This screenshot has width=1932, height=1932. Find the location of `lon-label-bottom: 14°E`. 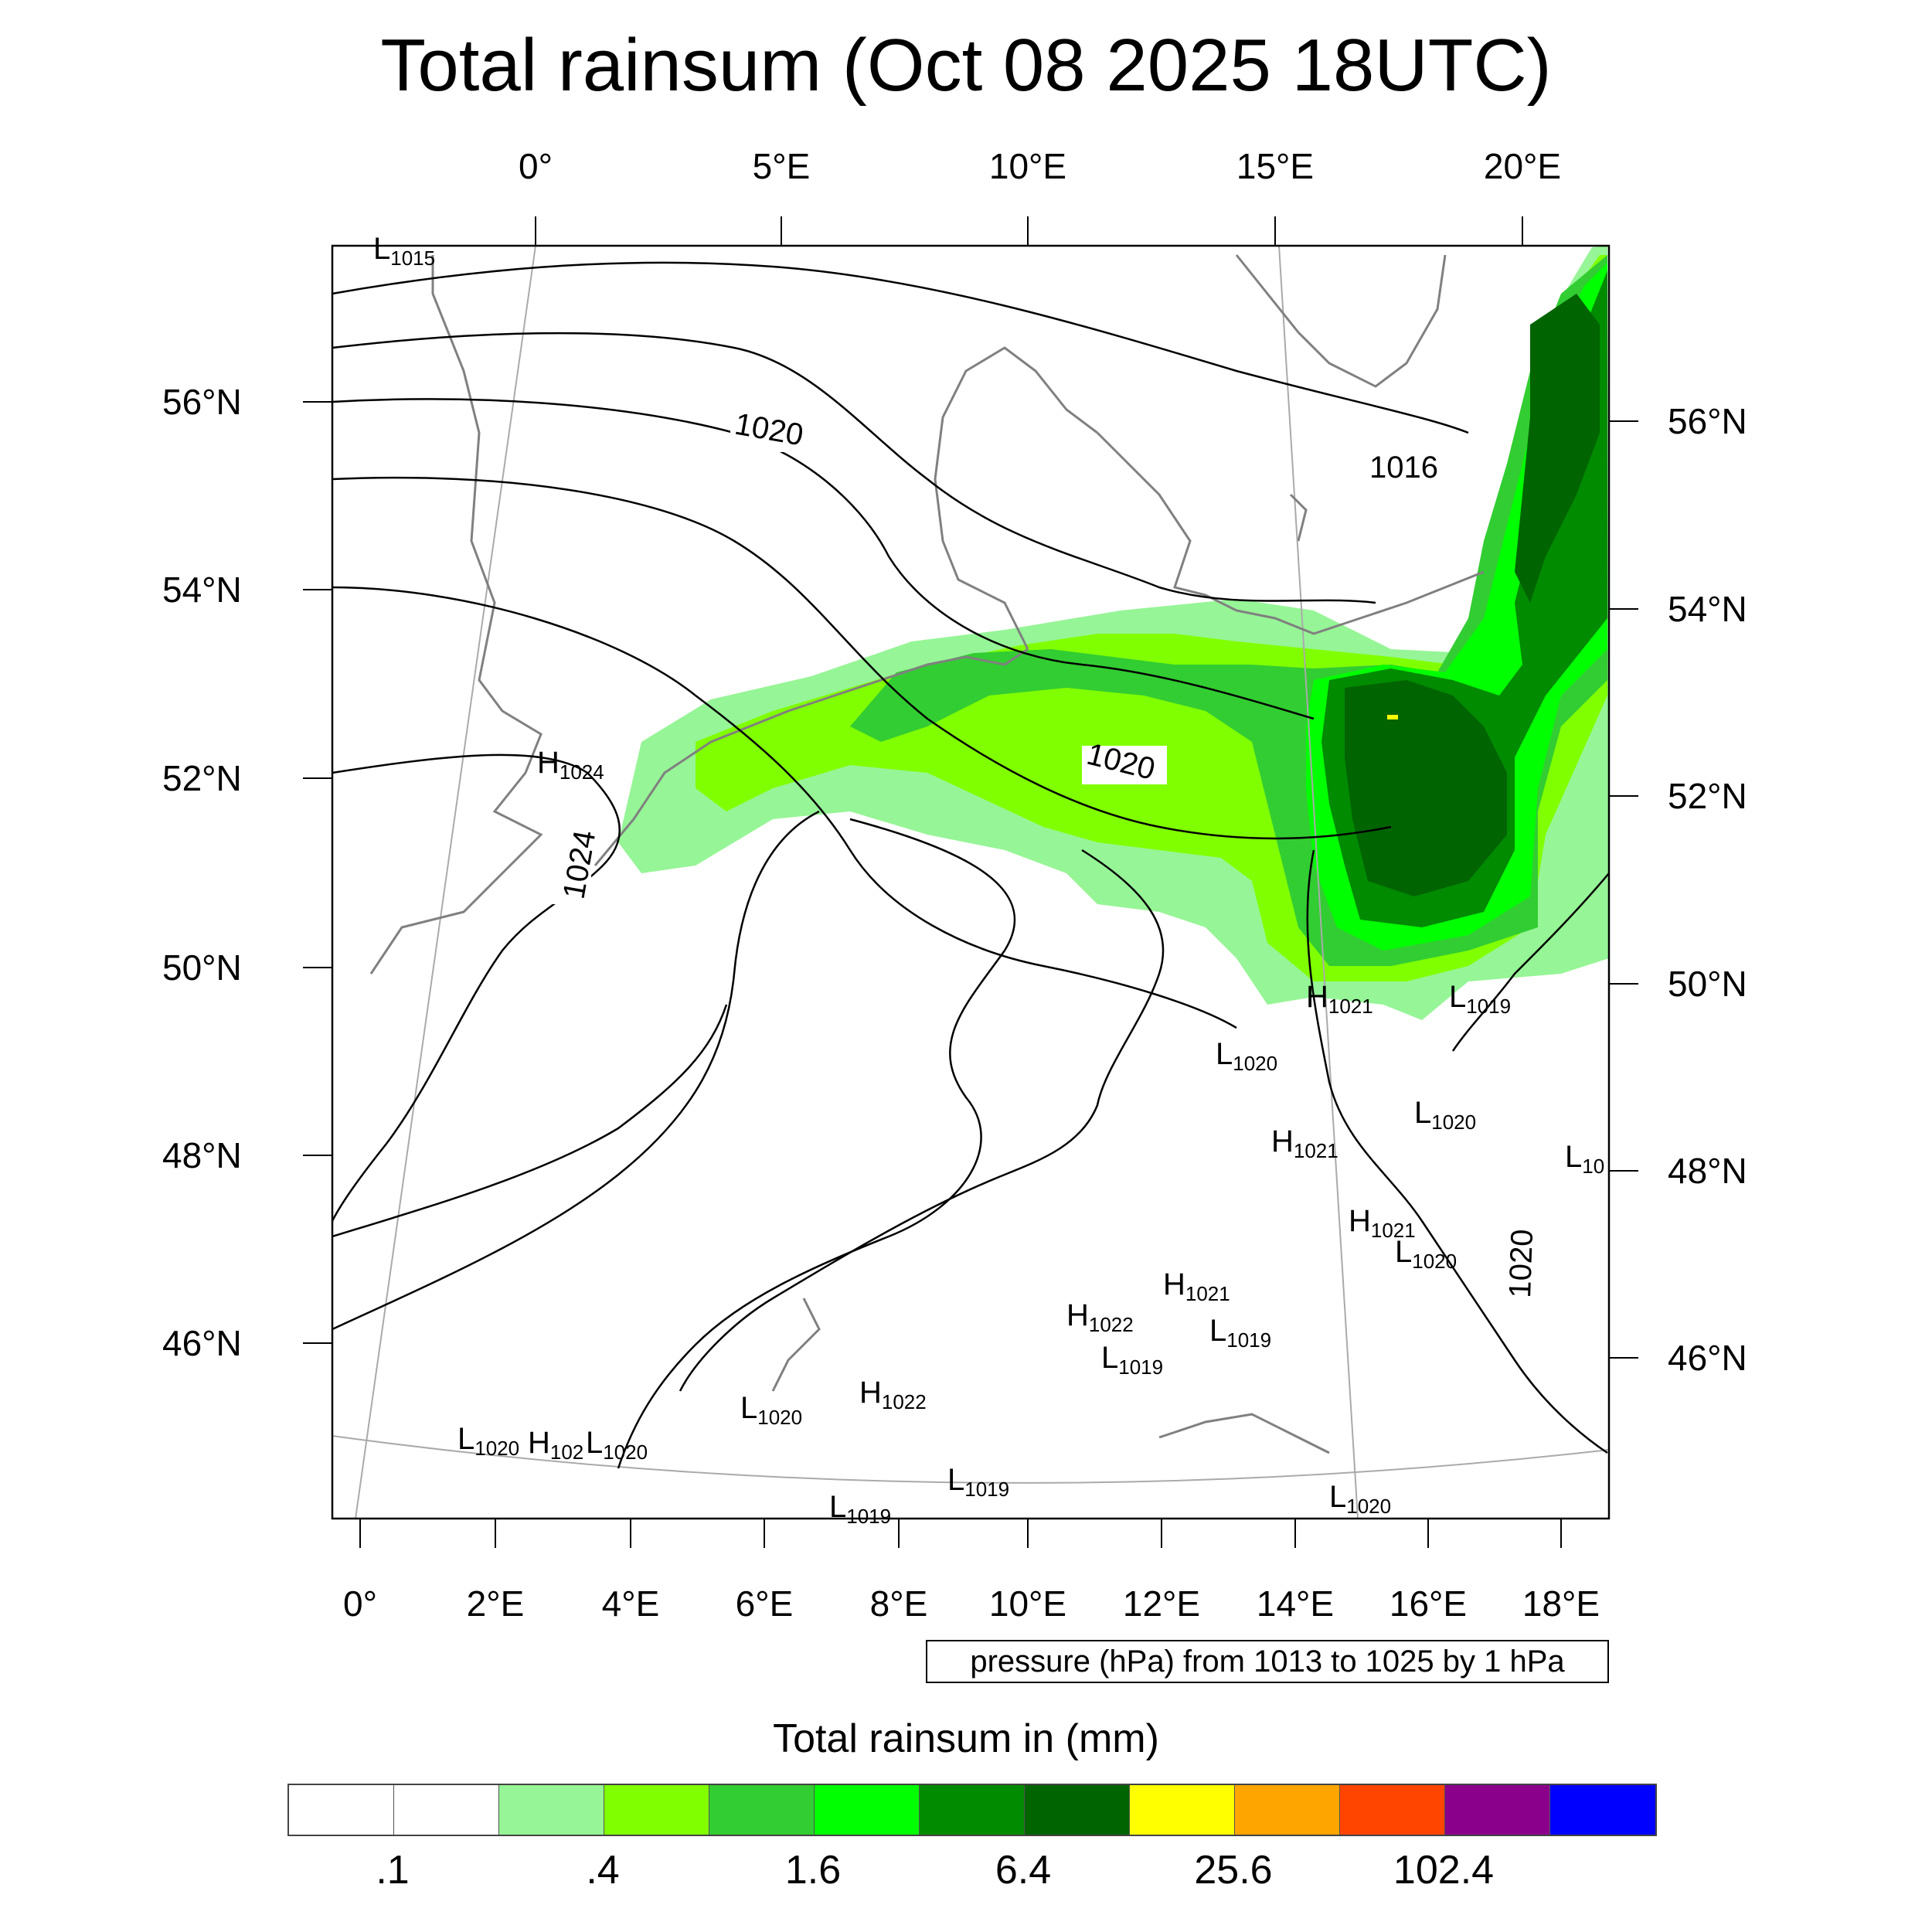

lon-label-bottom: 14°E is located at coordinates (1296, 1603).